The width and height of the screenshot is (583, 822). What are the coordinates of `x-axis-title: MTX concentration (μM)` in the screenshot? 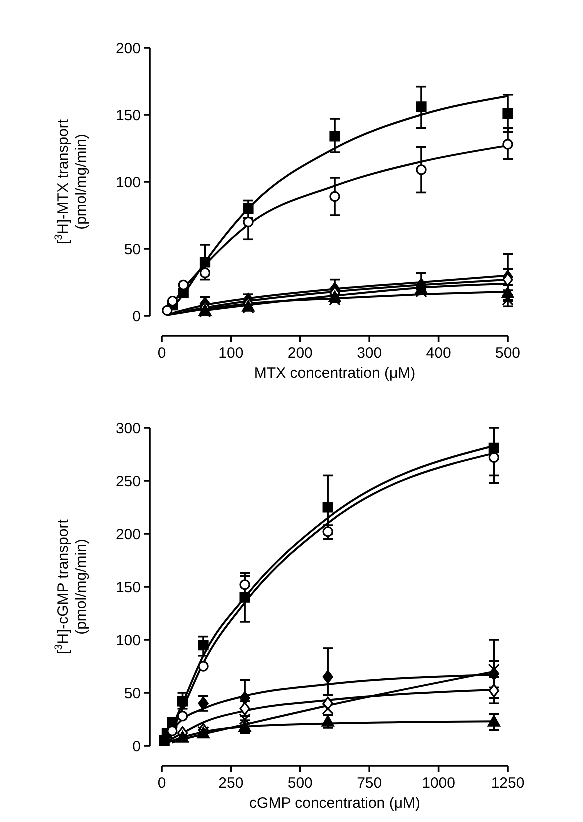 It's located at (335, 373).